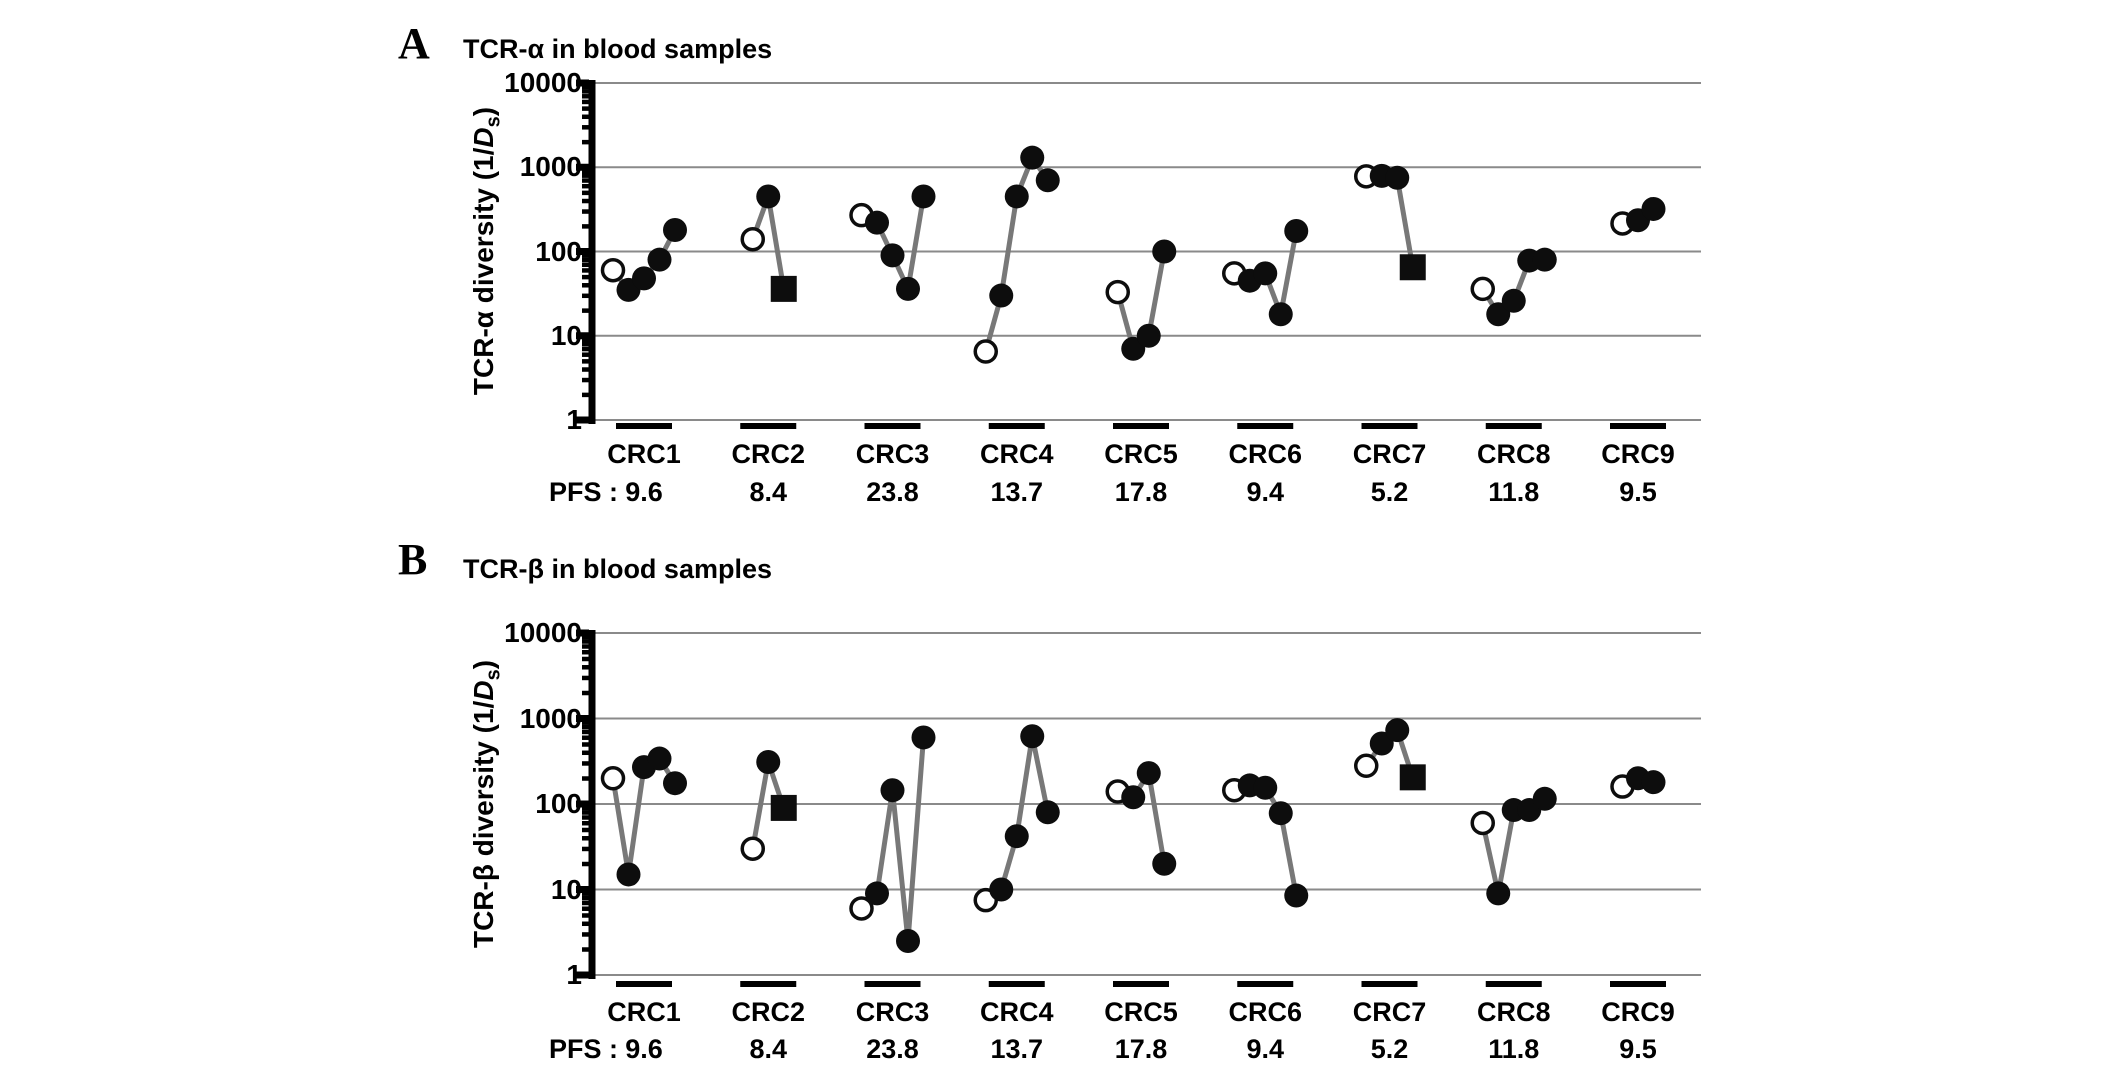  I want to click on panel-b-crc5-point-3-filled-marker, so click(1148, 773).